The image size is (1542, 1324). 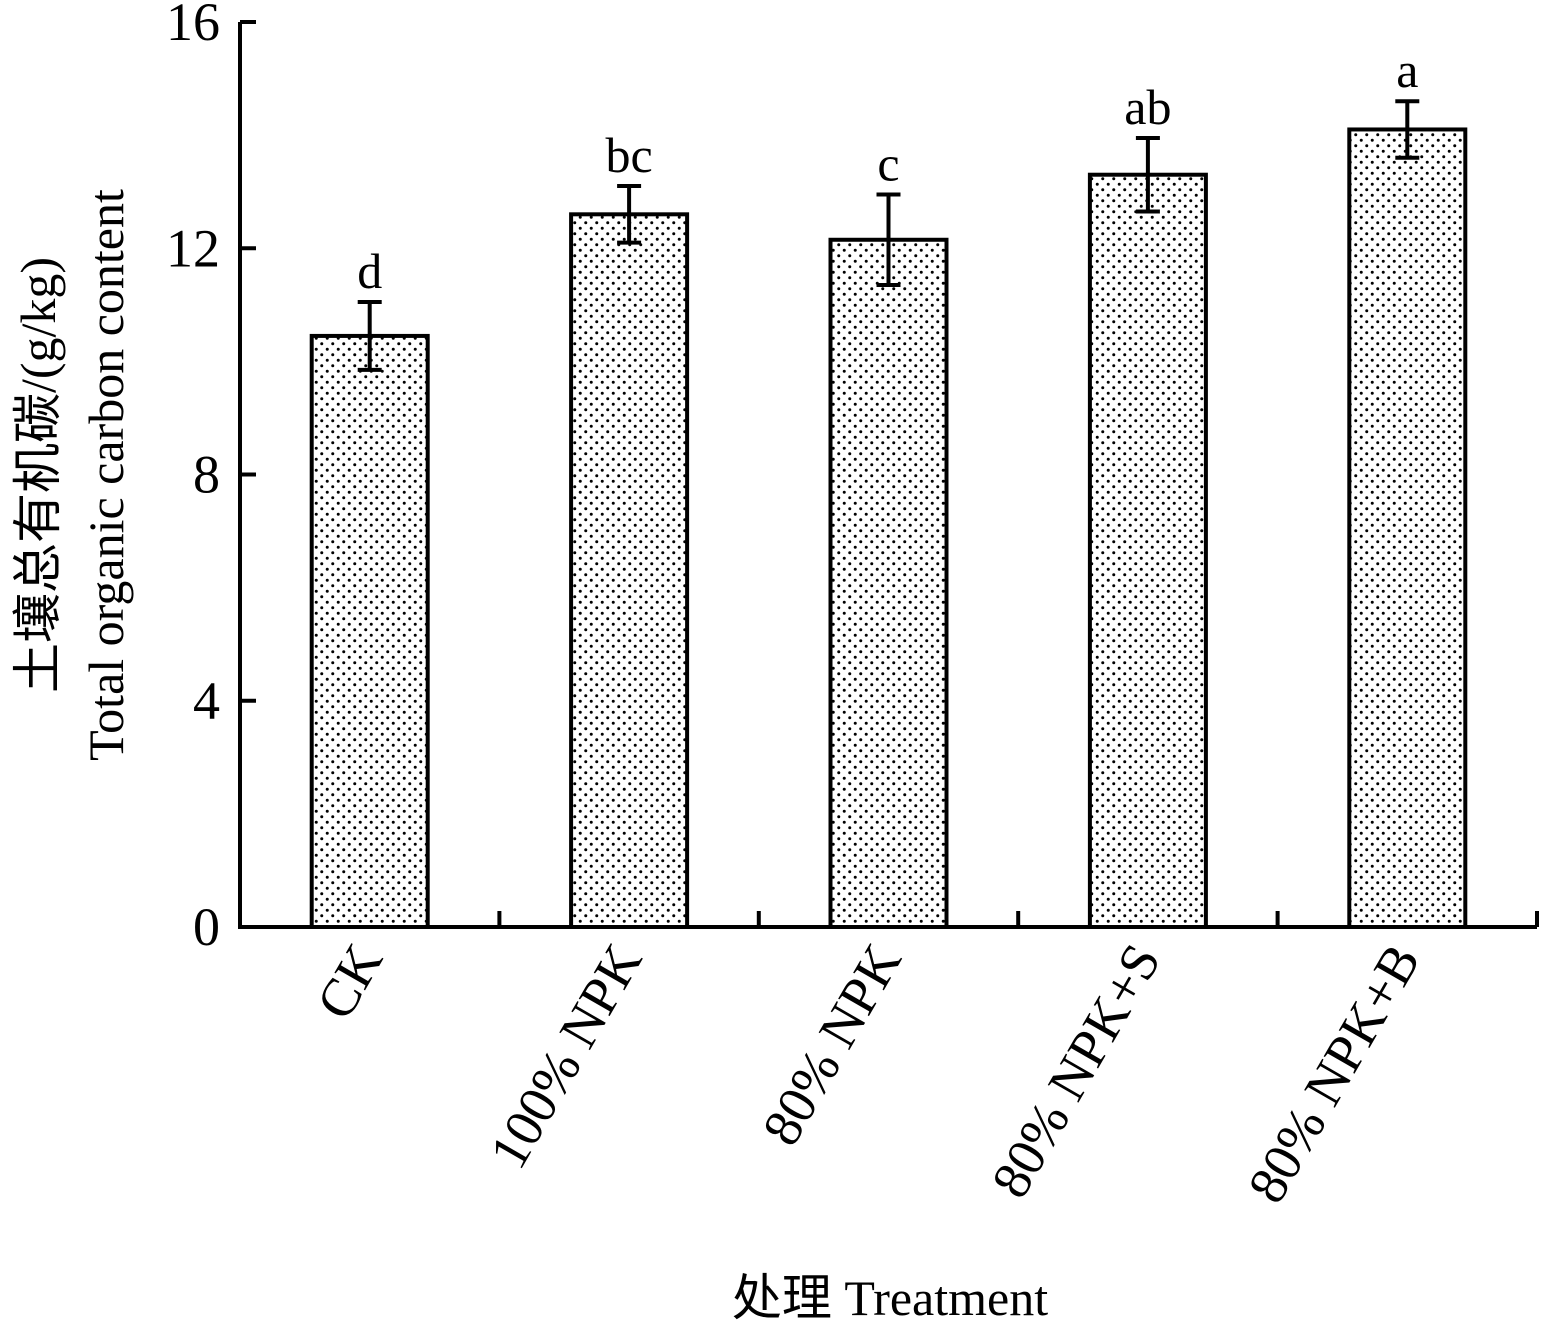 What do you see at coordinates (628, 155) in the screenshot?
I see `significance-label: bc` at bounding box center [628, 155].